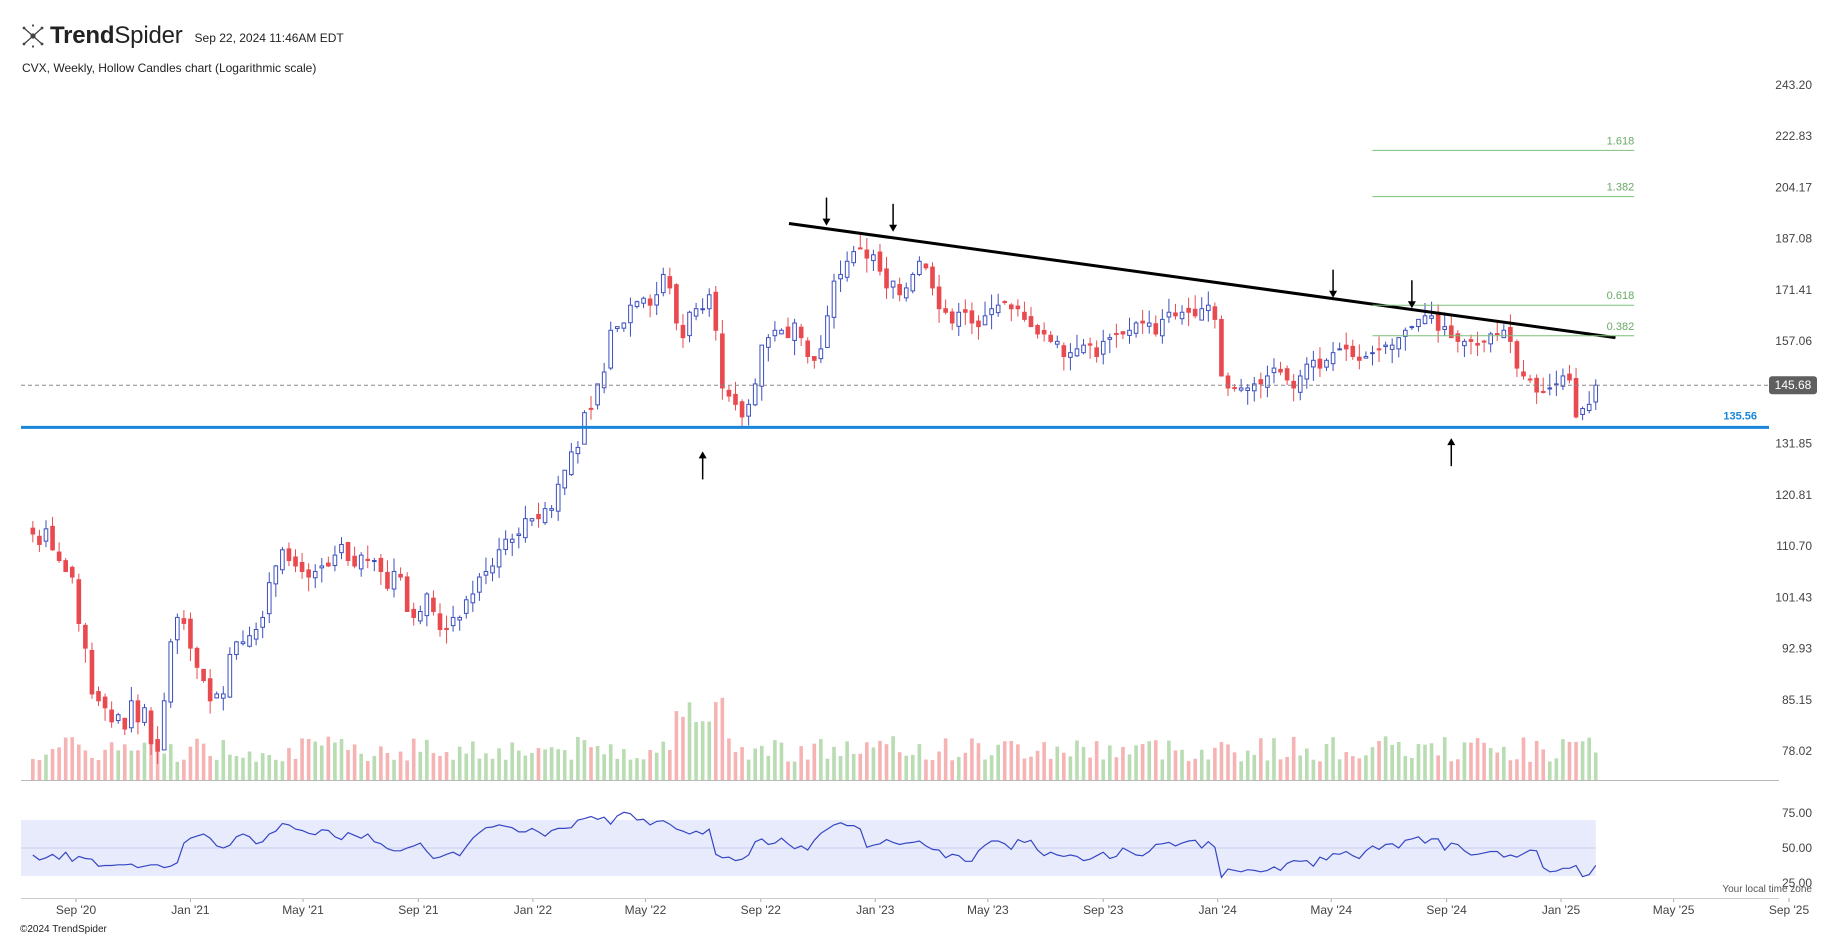 The width and height of the screenshot is (1829, 939). I want to click on x-tick-label: Sep '24, so click(1446, 910).